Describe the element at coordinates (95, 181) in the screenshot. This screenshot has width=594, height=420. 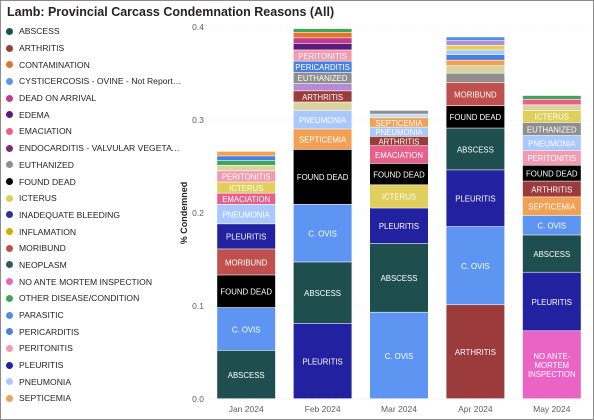
I see `legend-item: FOUND DEAD` at that location.